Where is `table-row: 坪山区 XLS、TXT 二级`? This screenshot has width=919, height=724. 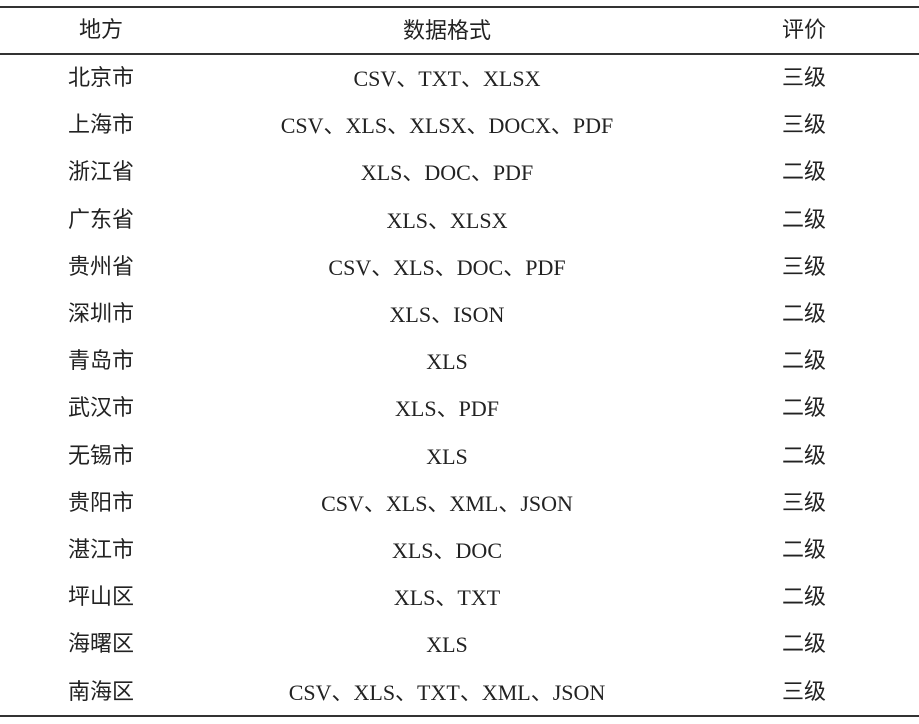 table-row: 坪山区 XLS、TXT 二级 is located at coordinates (459, 597).